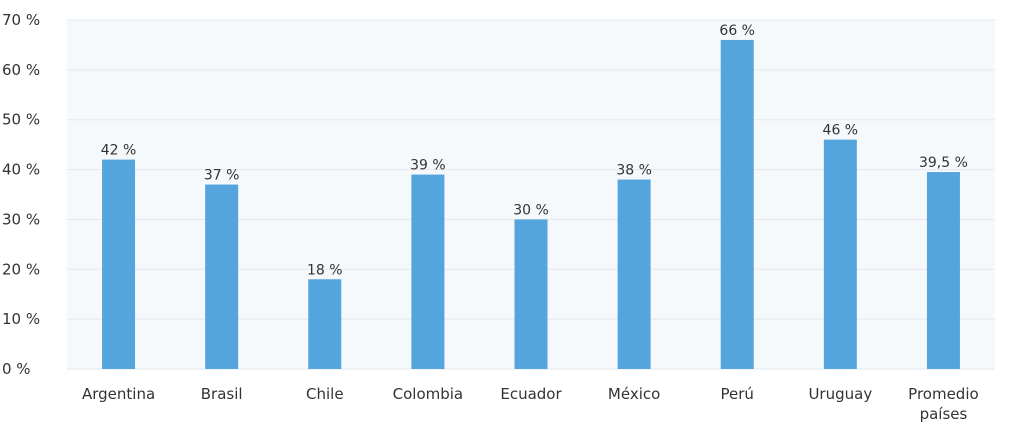 The image size is (1016, 426). I want to click on category-label: Brasil, so click(222, 394).